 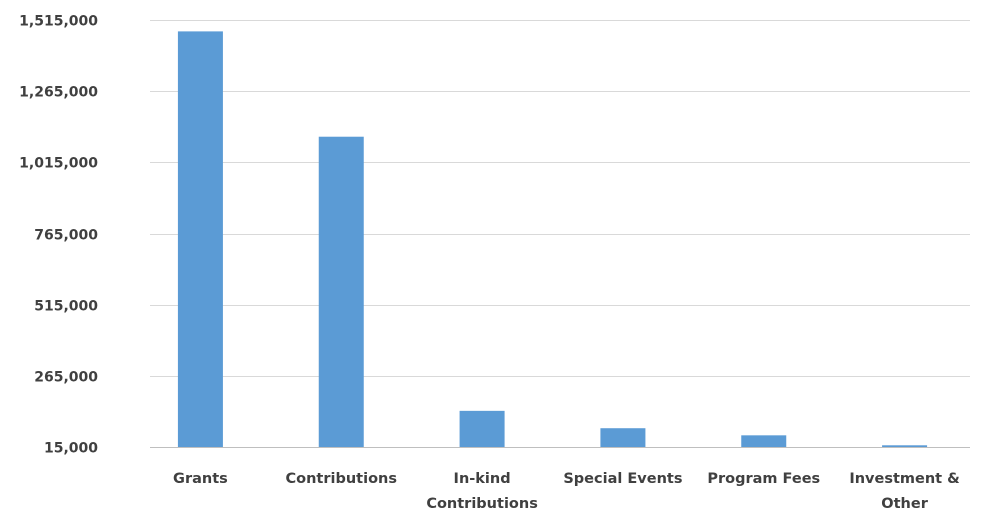 What do you see at coordinates (58, 93) in the screenshot?
I see `y-tick-label: 1,265,000` at bounding box center [58, 93].